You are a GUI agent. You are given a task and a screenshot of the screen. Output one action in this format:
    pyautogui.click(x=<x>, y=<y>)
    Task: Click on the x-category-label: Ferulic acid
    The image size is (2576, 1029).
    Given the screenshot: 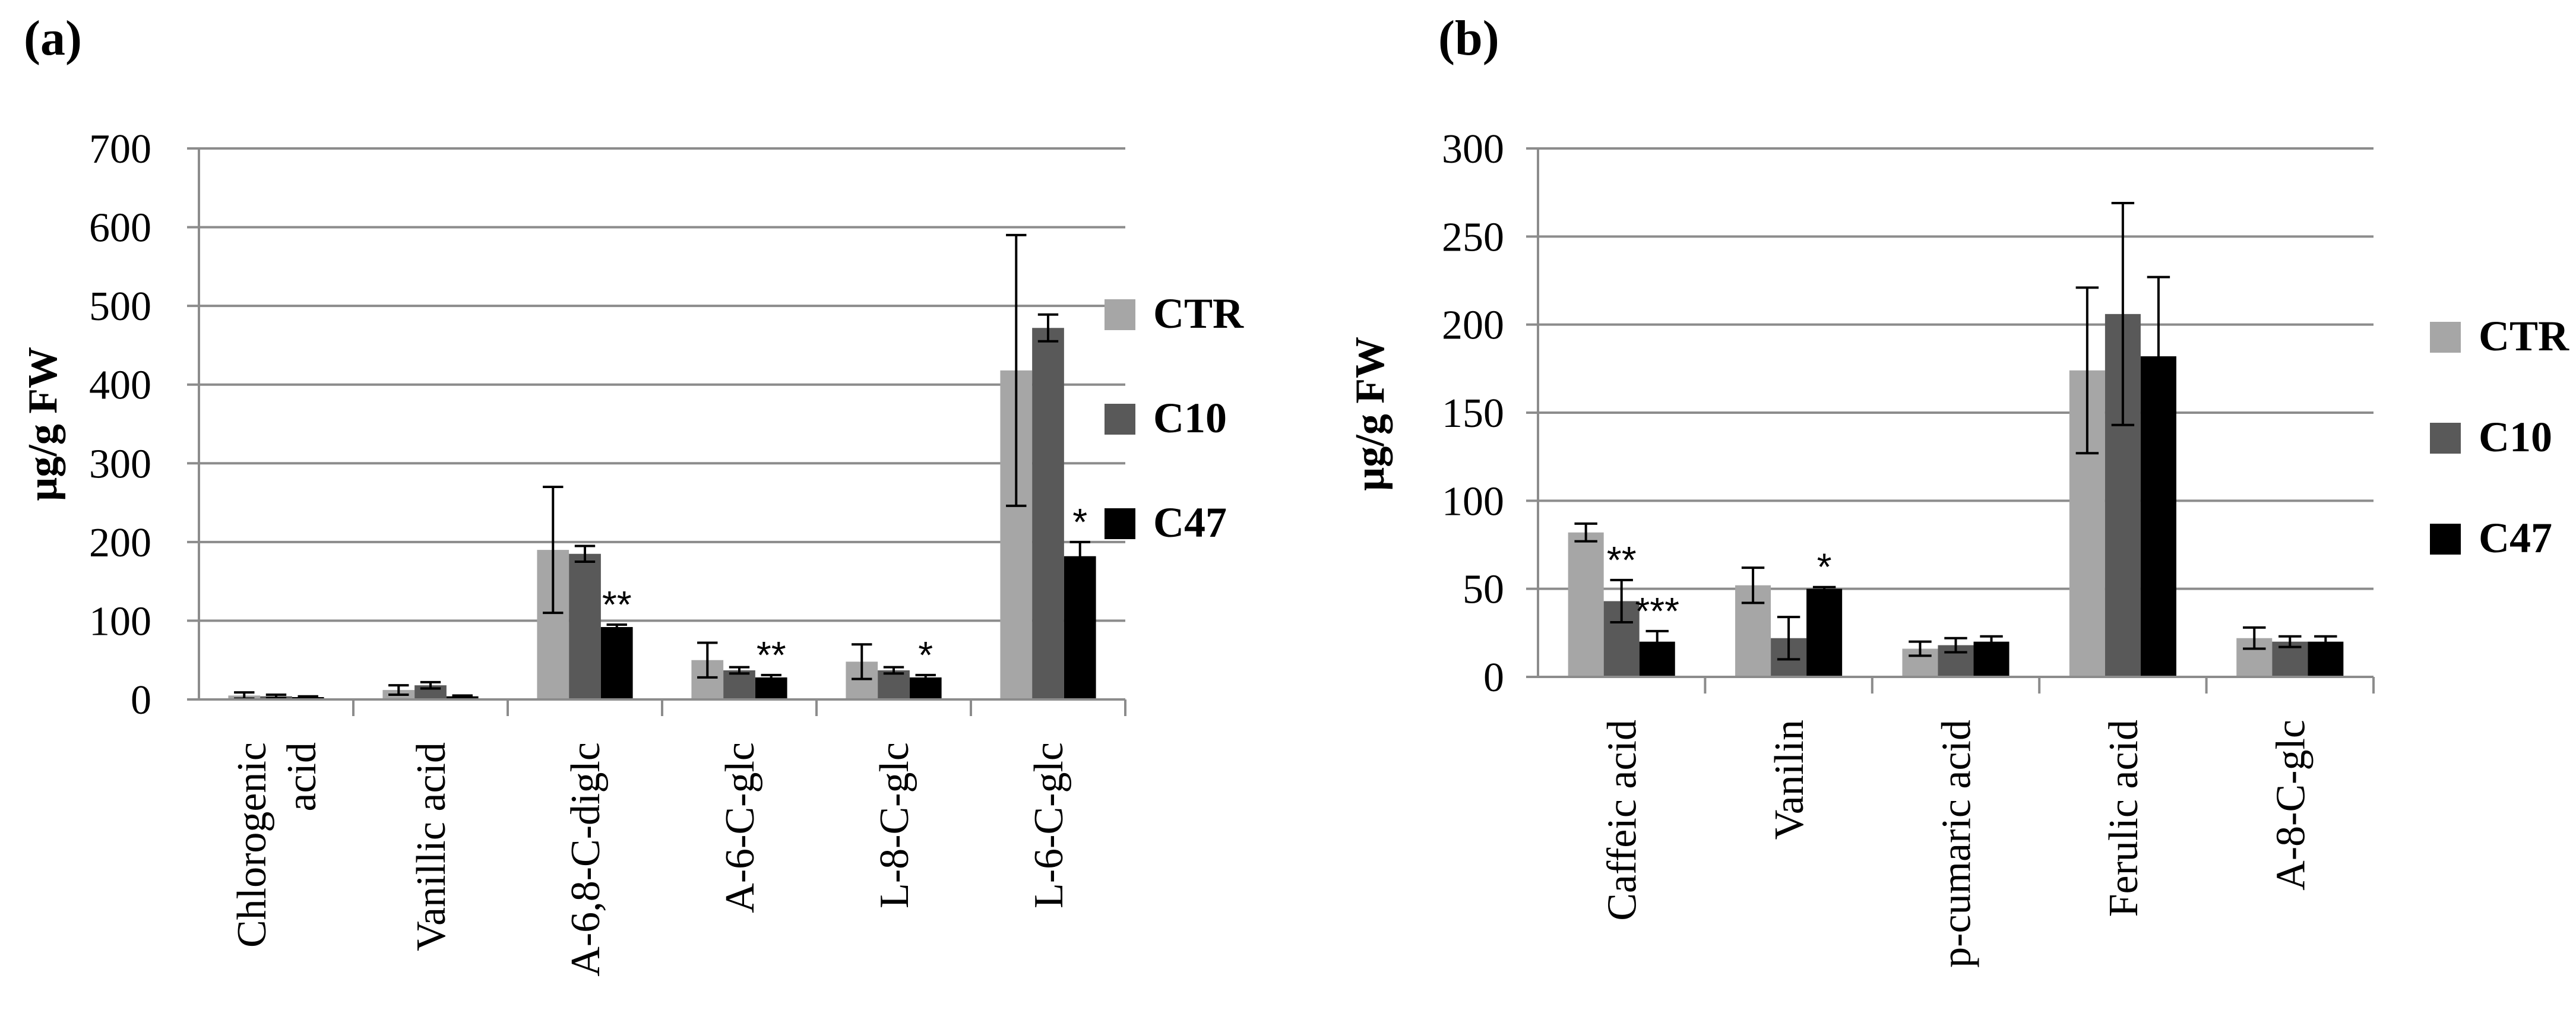 What is the action you would take?
    pyautogui.click(x=2124, y=818)
    